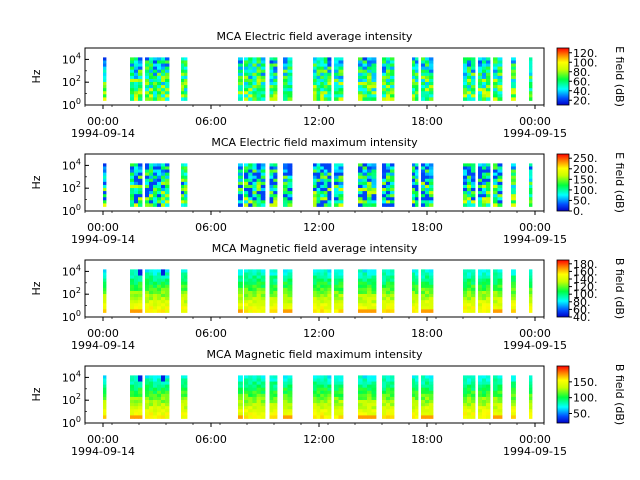  What do you see at coordinates (318, 185) in the screenshot?
I see `spectrogram-data` at bounding box center [318, 185].